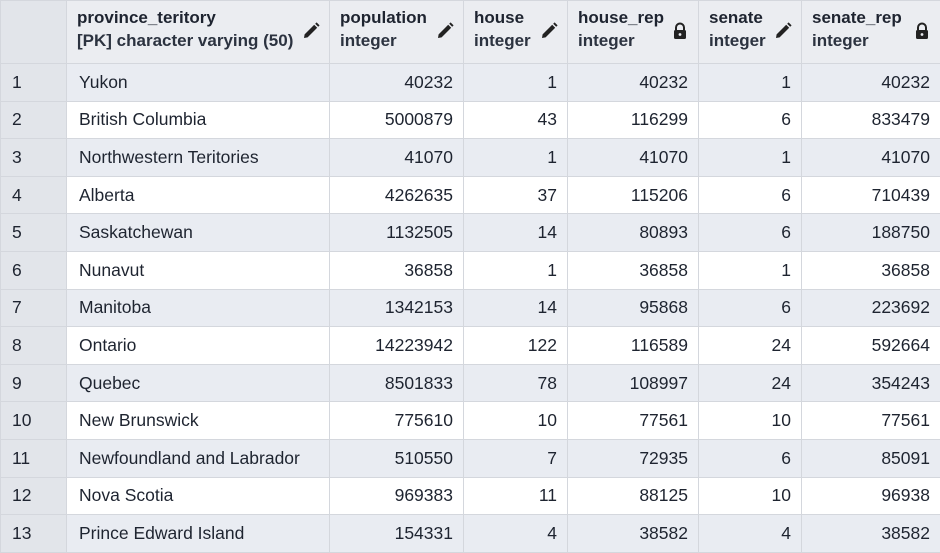 This screenshot has width=940, height=553. Describe the element at coordinates (198, 158) in the screenshot. I see `cell-province-teritory: Northwestern Teritories` at that location.